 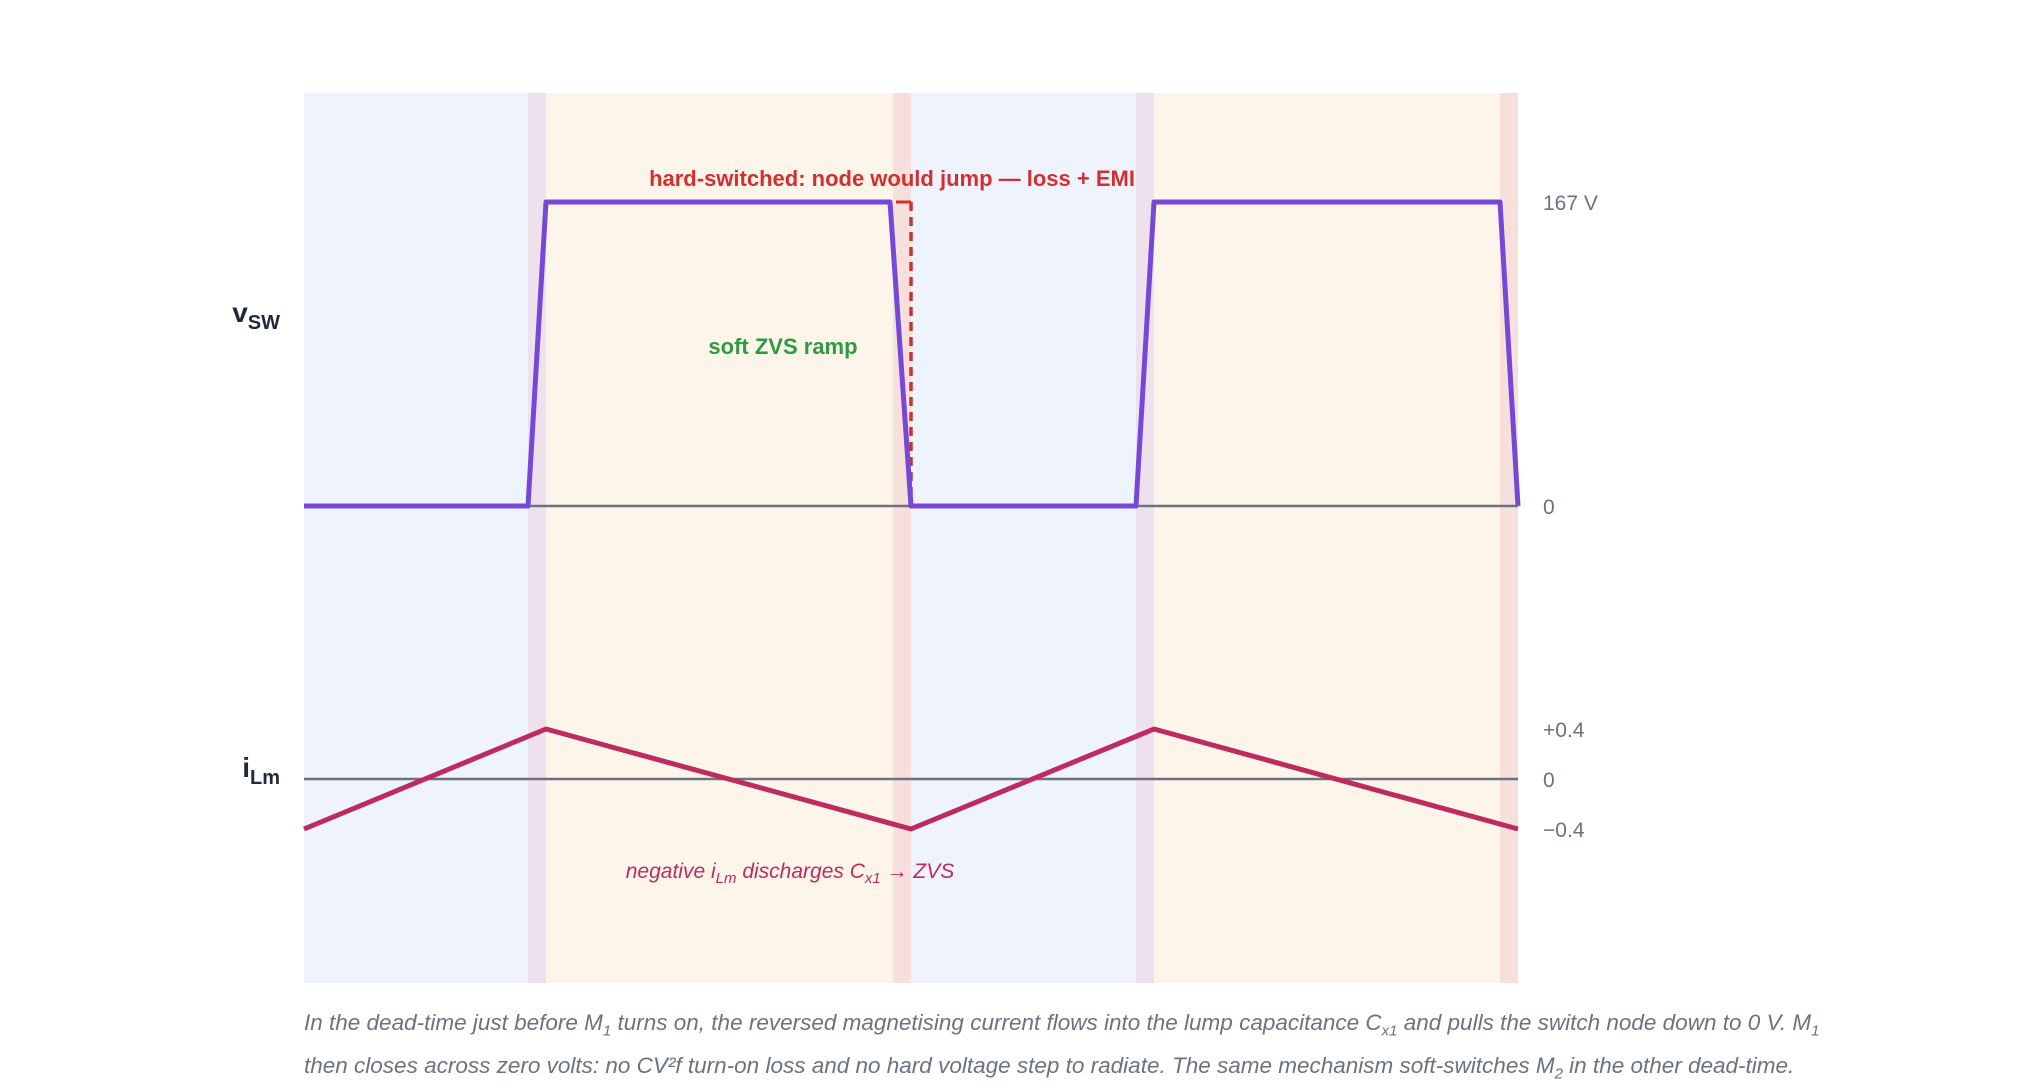 I want to click on ilm-label: iLm, so click(x=261, y=770).